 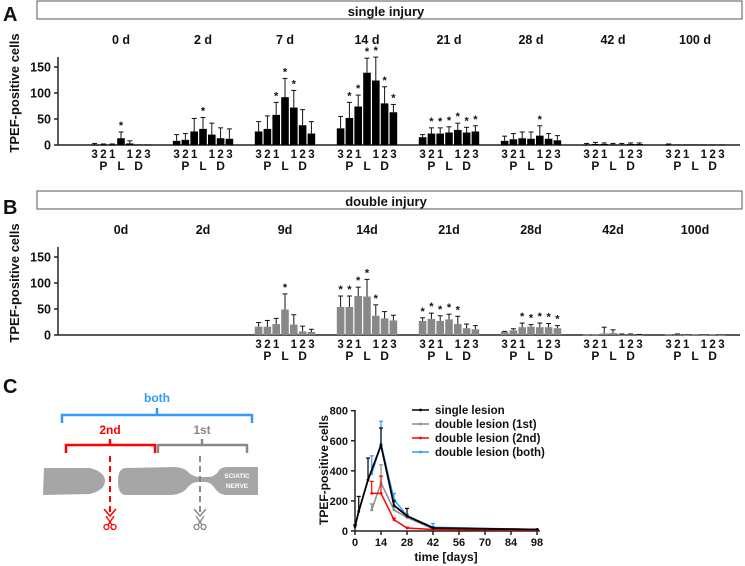 I want to click on timepoint-label: 42 d, so click(x=612, y=40).